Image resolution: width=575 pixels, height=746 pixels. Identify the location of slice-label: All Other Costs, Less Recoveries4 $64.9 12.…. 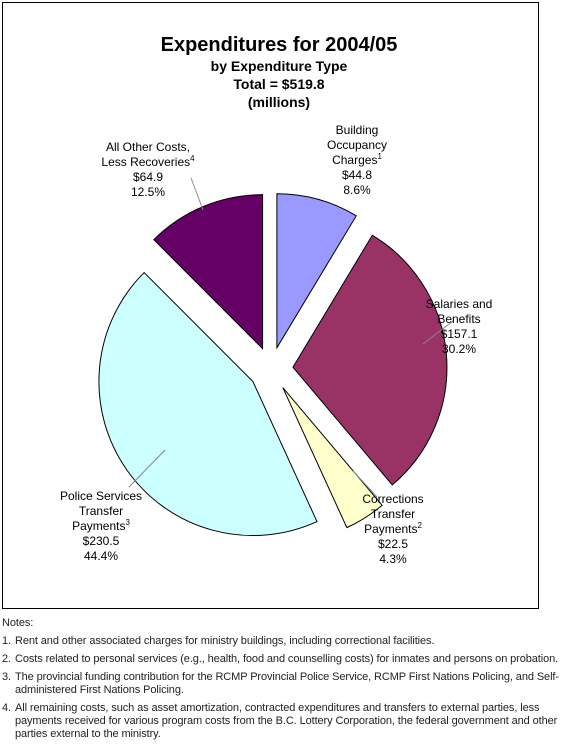
(148, 169).